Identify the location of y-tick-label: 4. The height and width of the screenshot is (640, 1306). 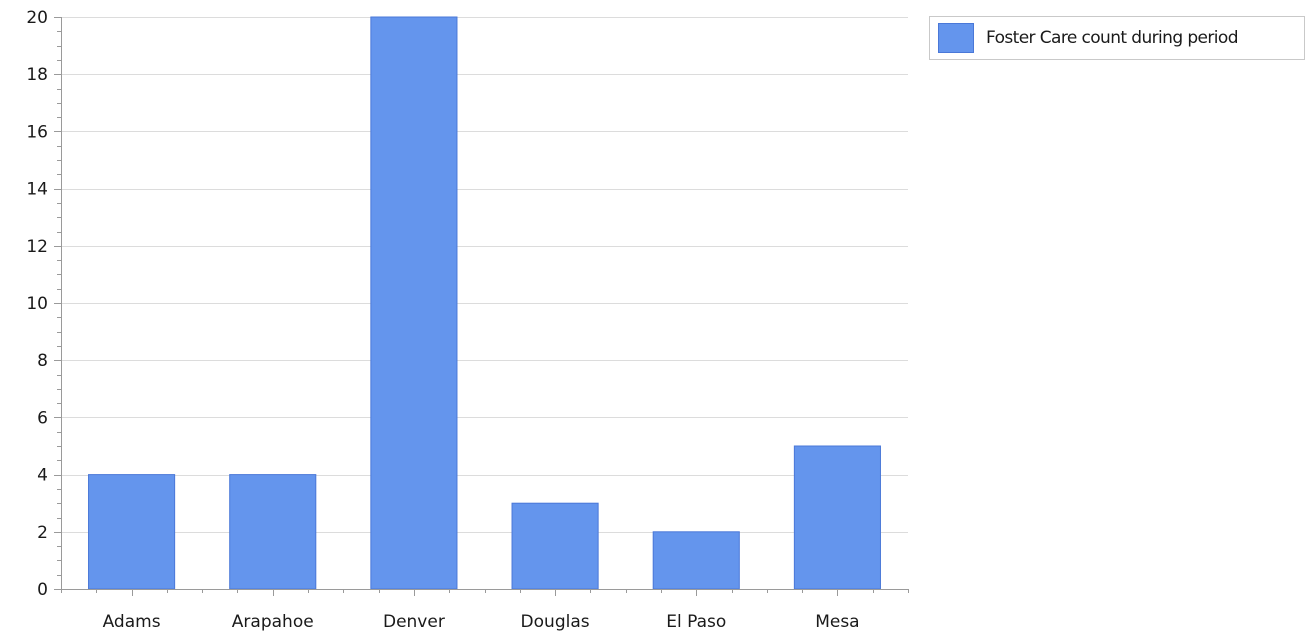
(42, 476).